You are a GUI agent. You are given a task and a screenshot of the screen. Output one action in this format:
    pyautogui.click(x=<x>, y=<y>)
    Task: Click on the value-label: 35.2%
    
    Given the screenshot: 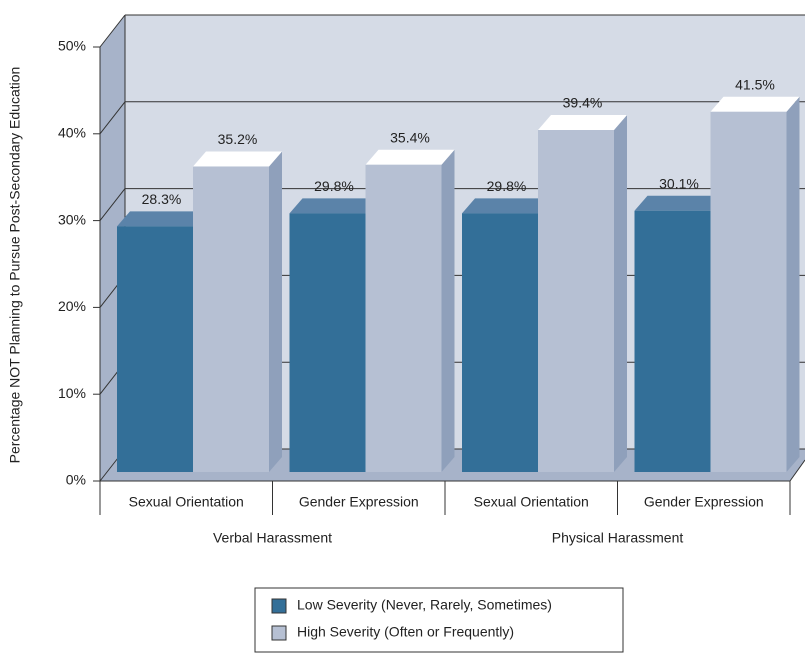 What is the action you would take?
    pyautogui.click(x=238, y=139)
    